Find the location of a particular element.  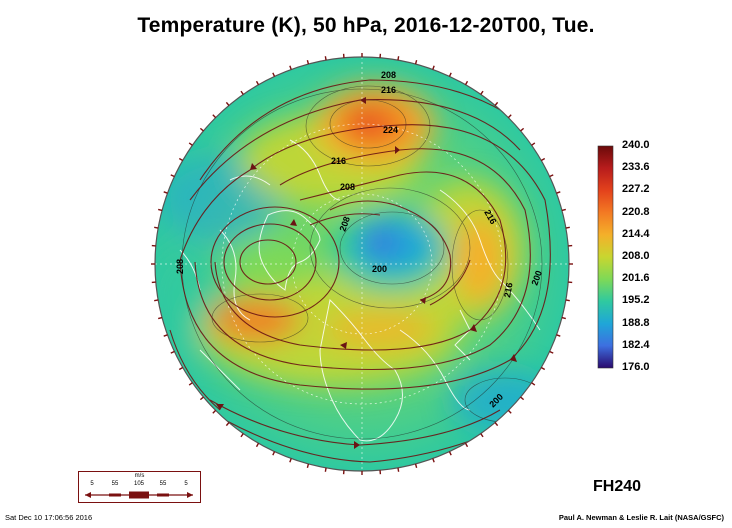

colorbar-tick-label: 240.0 is located at coordinates (636, 145).